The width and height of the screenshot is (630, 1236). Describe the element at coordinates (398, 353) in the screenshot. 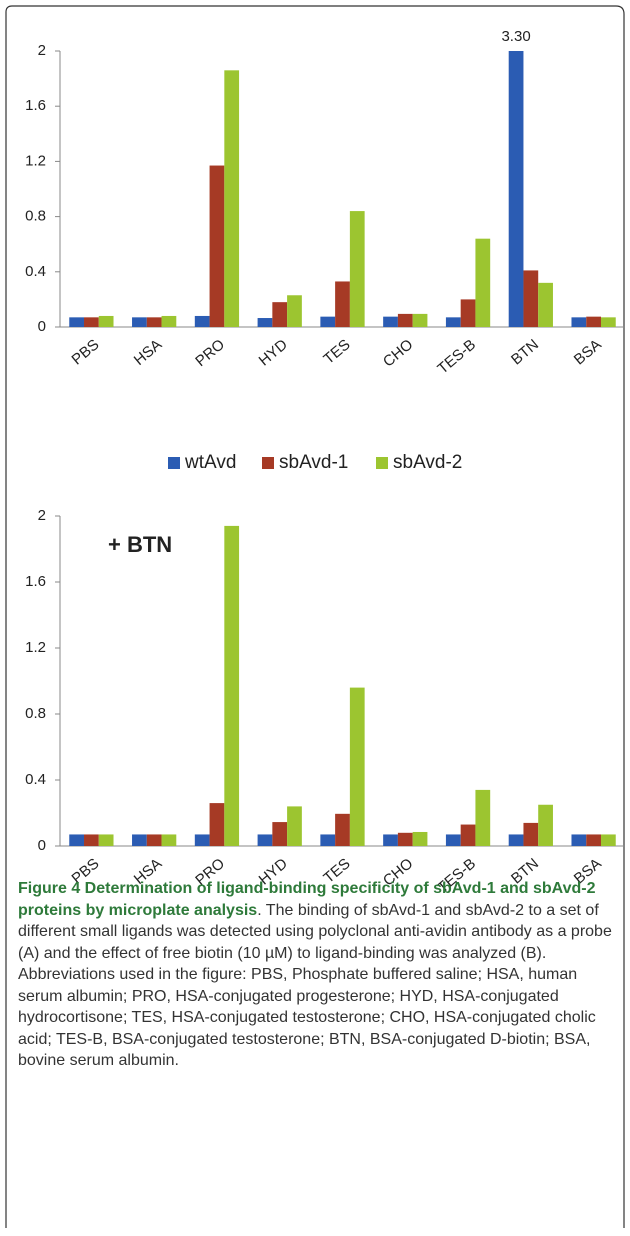

I see `x-tick-label: CHO` at that location.